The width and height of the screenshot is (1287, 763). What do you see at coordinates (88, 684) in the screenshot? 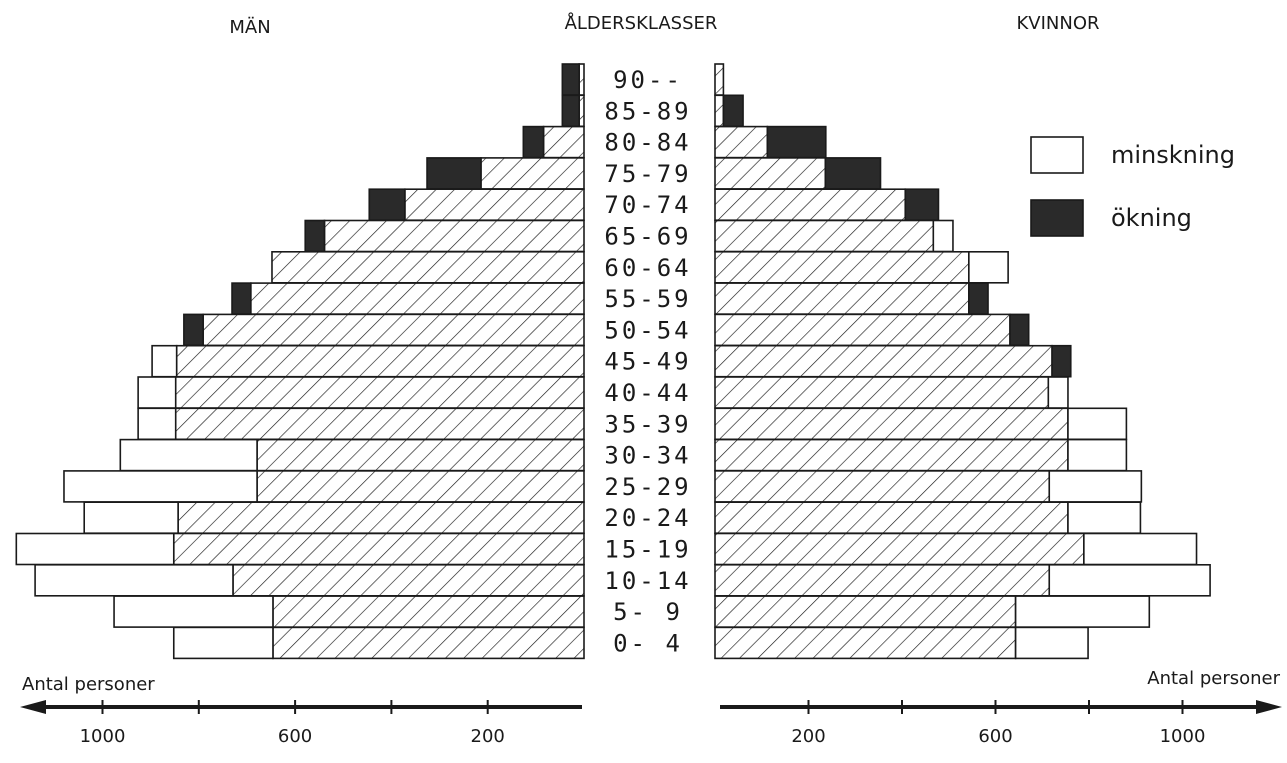
I see `axis-label-left: Antal personer` at bounding box center [88, 684].